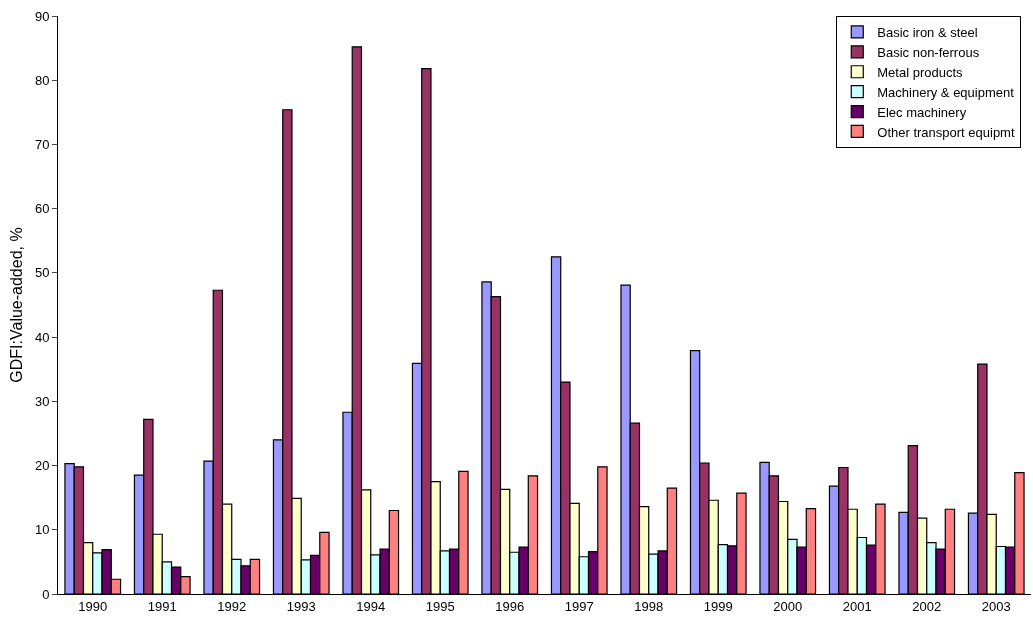 Image resolution: width=1033 pixels, height=630 pixels. Describe the element at coordinates (996, 606) in the screenshot. I see `x-tick-label: 2003` at that location.